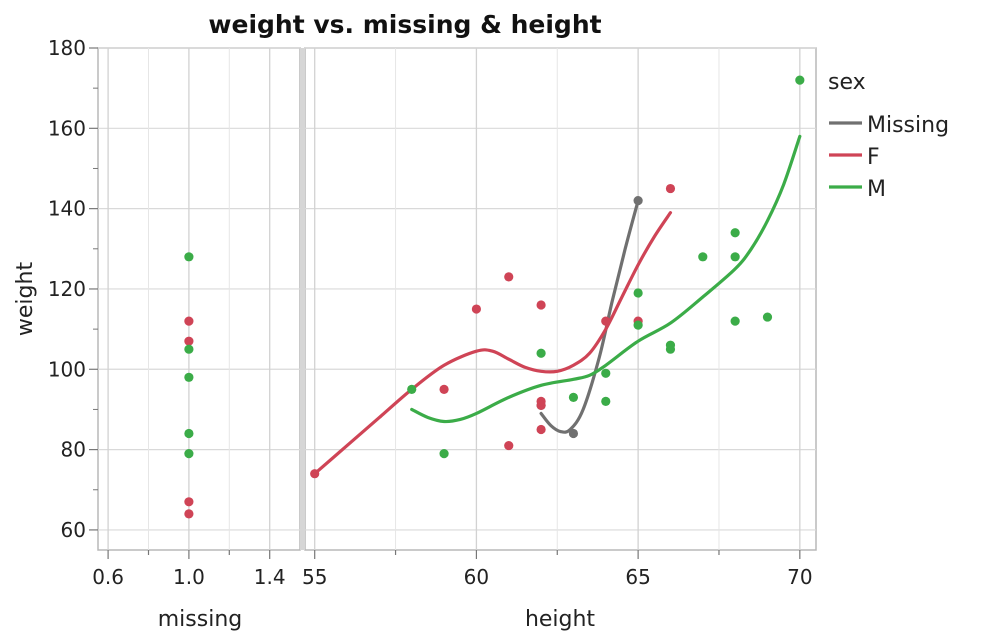  I want to click on y-axis: 60 80 100 120 140 160 180, so click(73, 289).